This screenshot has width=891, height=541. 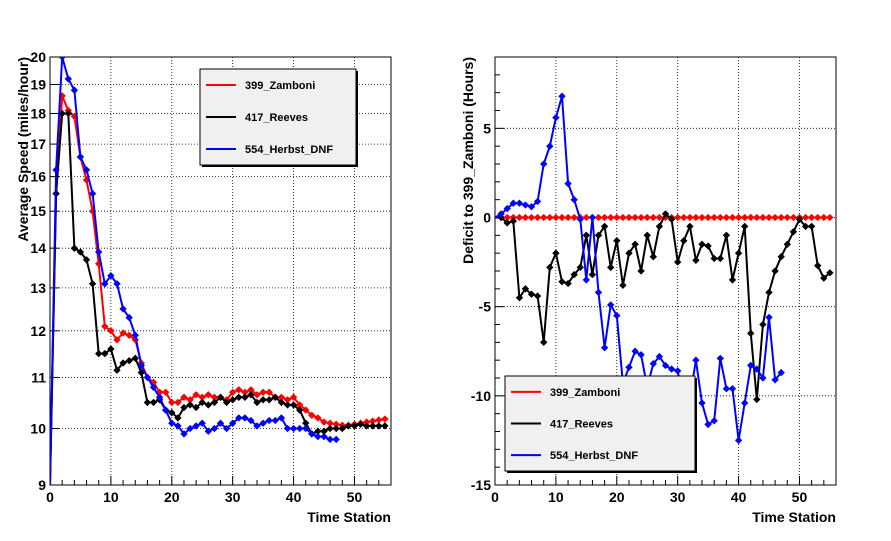 I want to click on y-axis-title: Deficit to 399_Zamboni (Hours), so click(x=468, y=160).